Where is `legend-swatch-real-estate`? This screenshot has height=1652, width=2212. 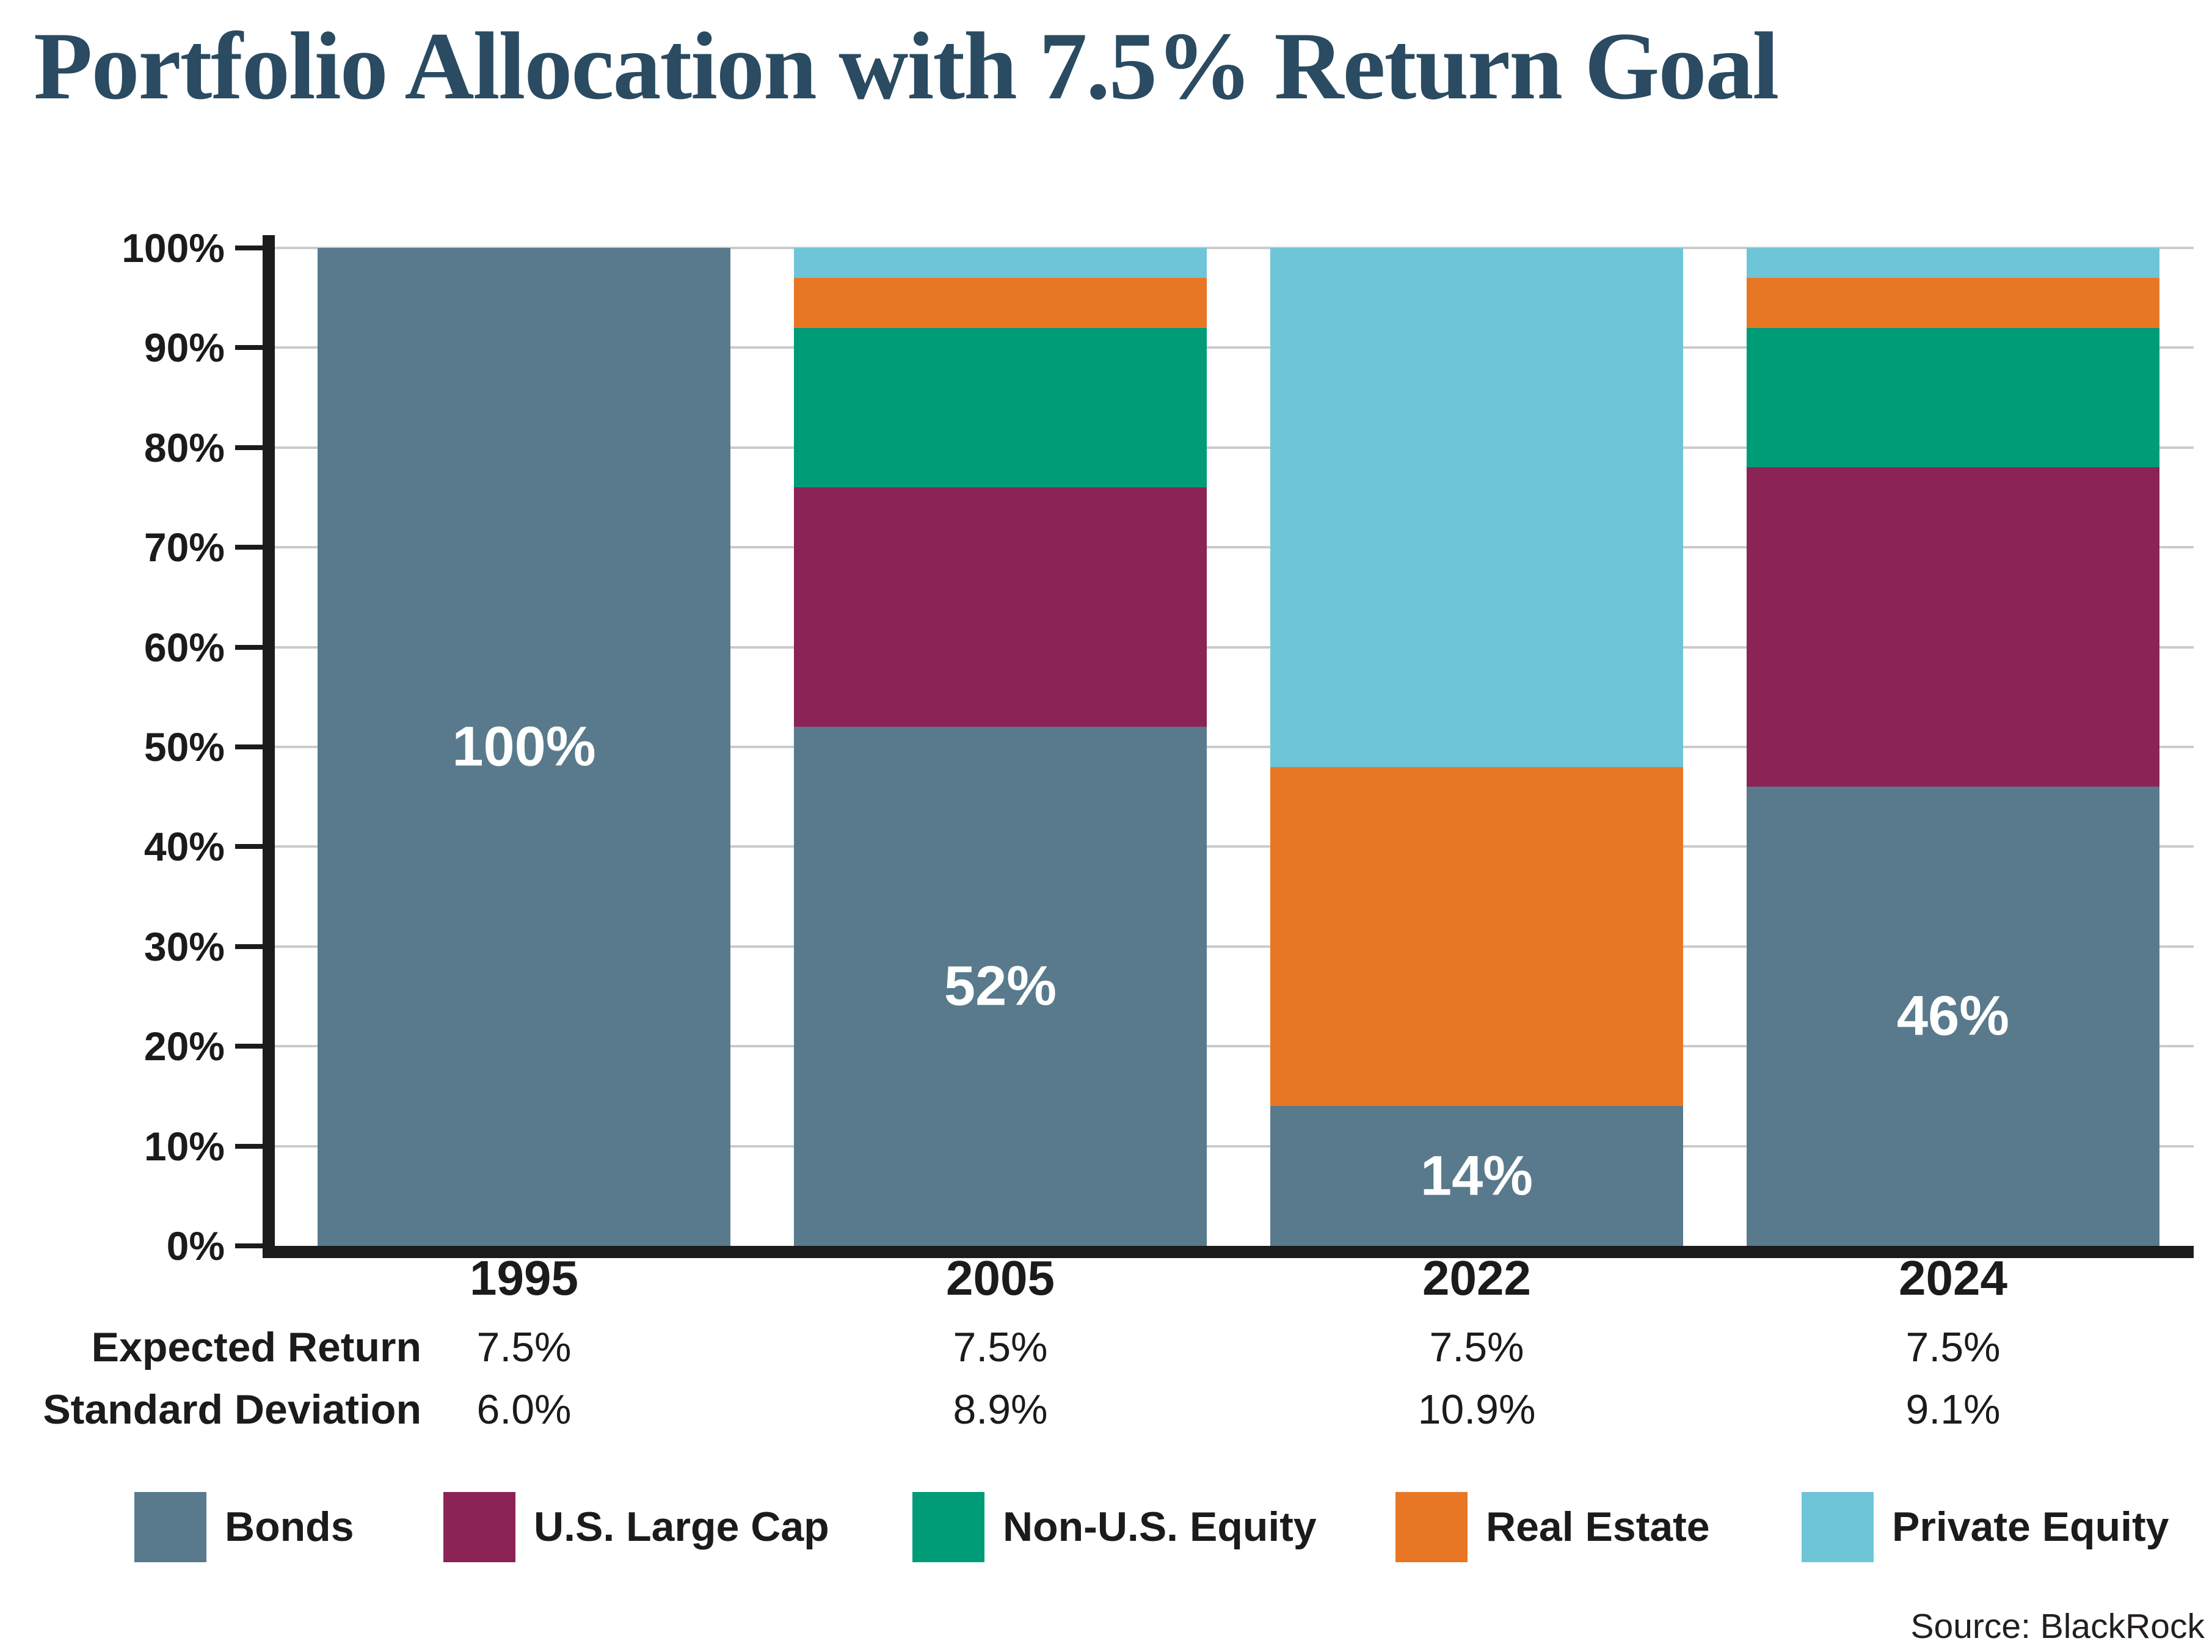 legend-swatch-real-estate is located at coordinates (1431, 1527).